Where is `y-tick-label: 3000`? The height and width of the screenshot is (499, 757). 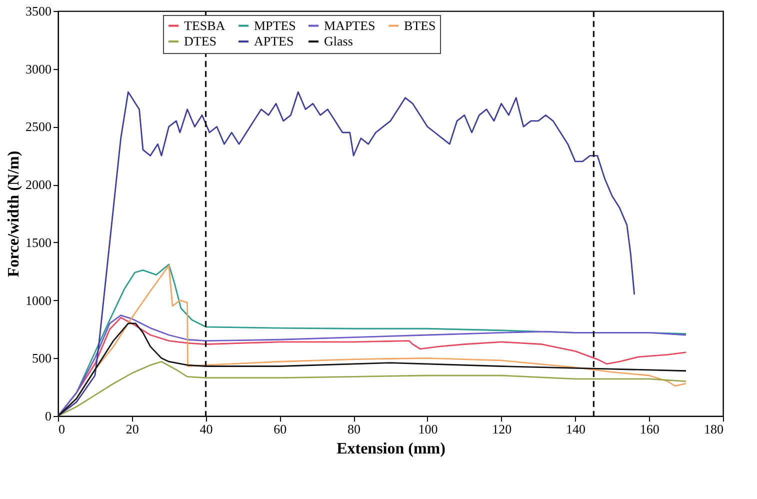
y-tick-label: 3000 is located at coordinates (39, 68).